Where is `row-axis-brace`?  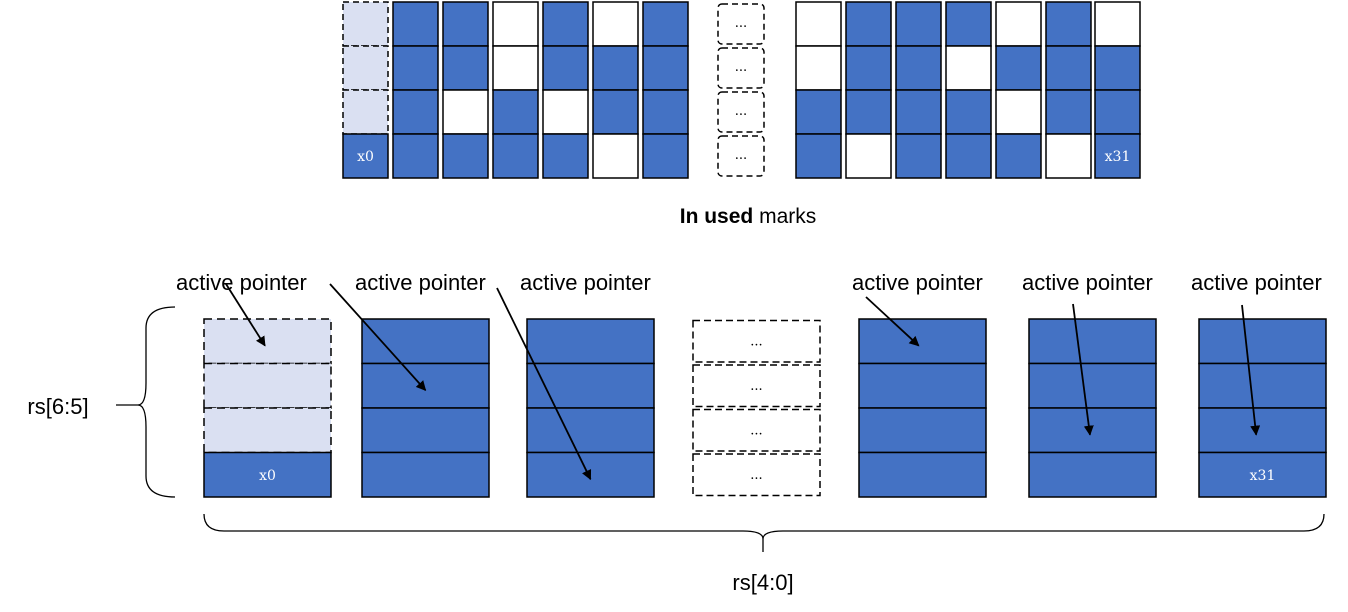
row-axis-brace is located at coordinates (156, 402).